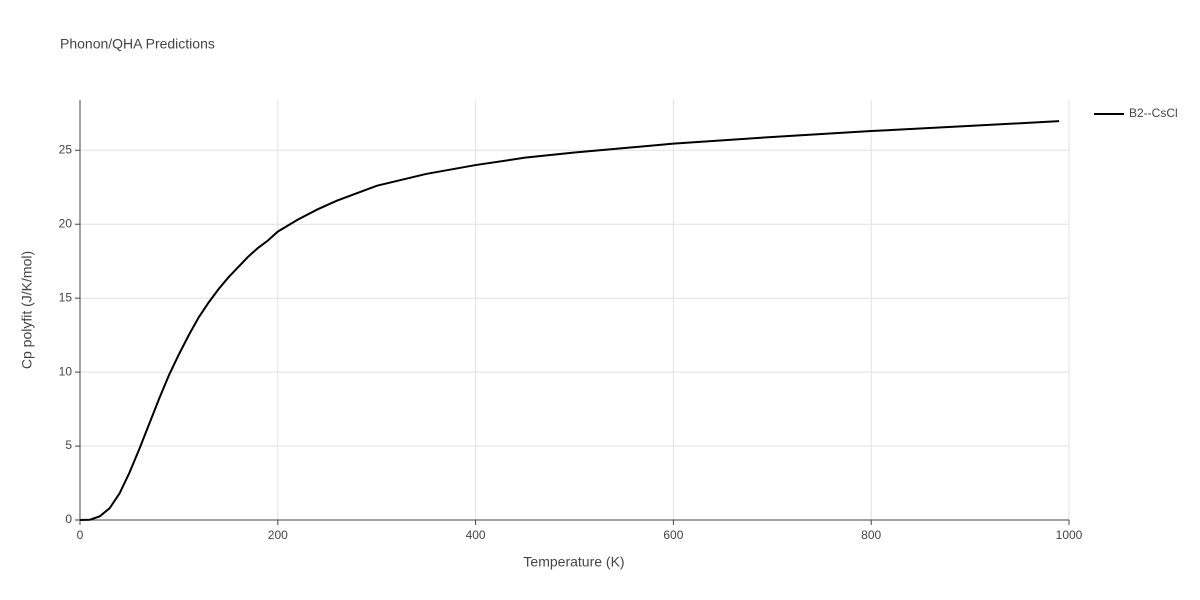 The width and height of the screenshot is (1200, 600). What do you see at coordinates (476, 535) in the screenshot?
I see `x-tick-label: 400` at bounding box center [476, 535].